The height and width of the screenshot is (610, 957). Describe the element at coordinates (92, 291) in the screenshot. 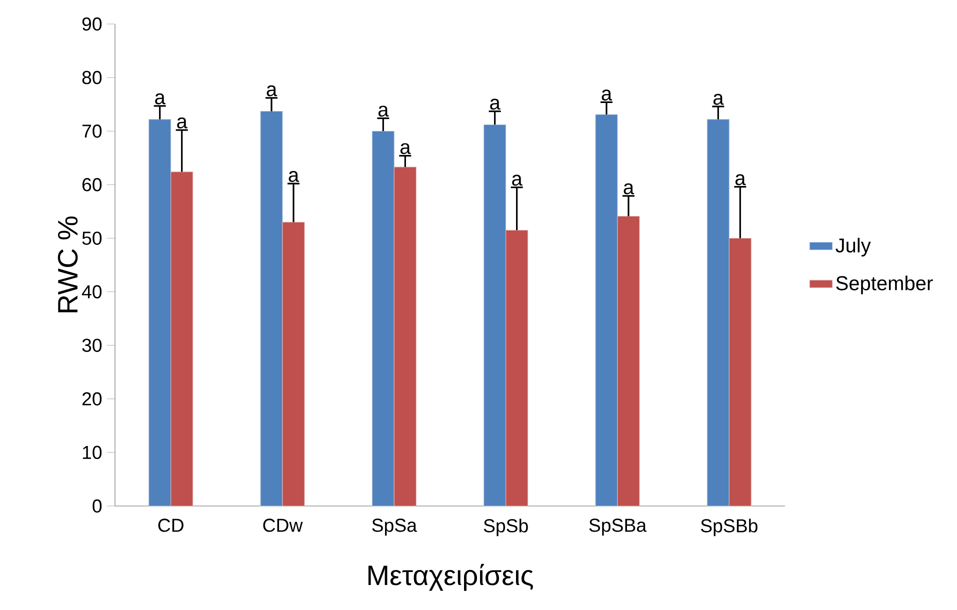

I see `y-tick-label: 40` at that location.